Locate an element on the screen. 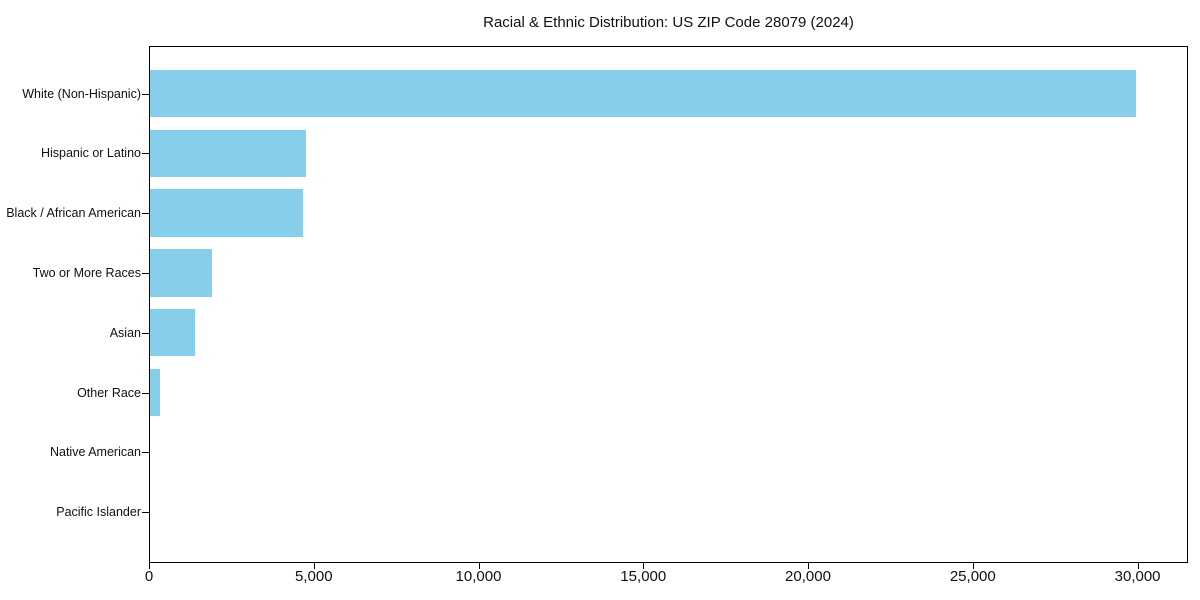 The height and width of the screenshot is (600, 1200). x-tick-label-20000: 20,000 is located at coordinates (808, 576).